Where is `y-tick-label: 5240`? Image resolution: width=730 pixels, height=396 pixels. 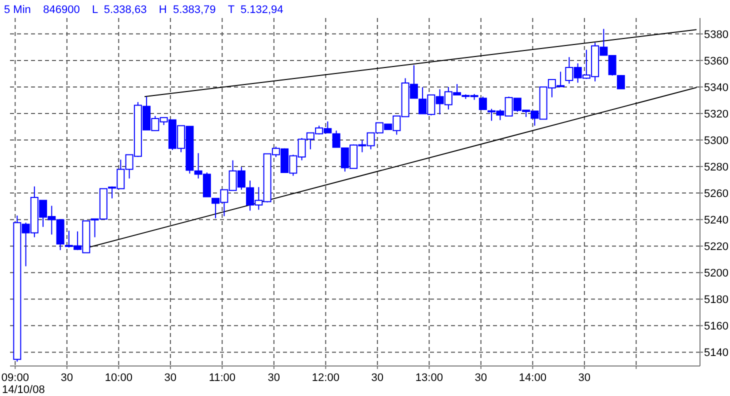
y-tick-label: 5240 is located at coordinates (716, 220).